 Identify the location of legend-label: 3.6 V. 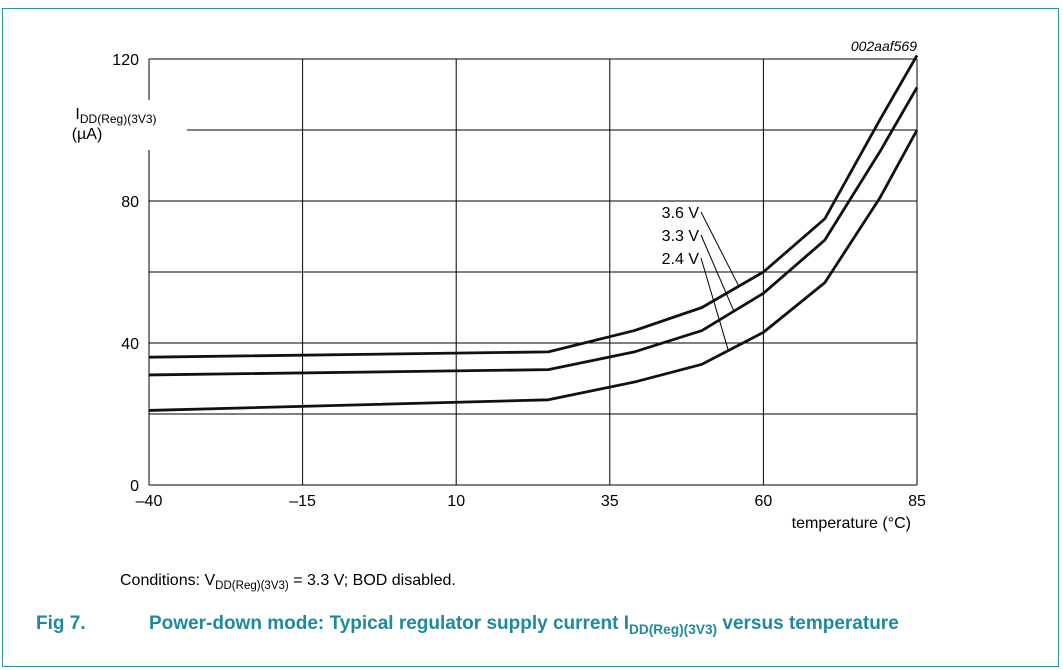
(681, 213).